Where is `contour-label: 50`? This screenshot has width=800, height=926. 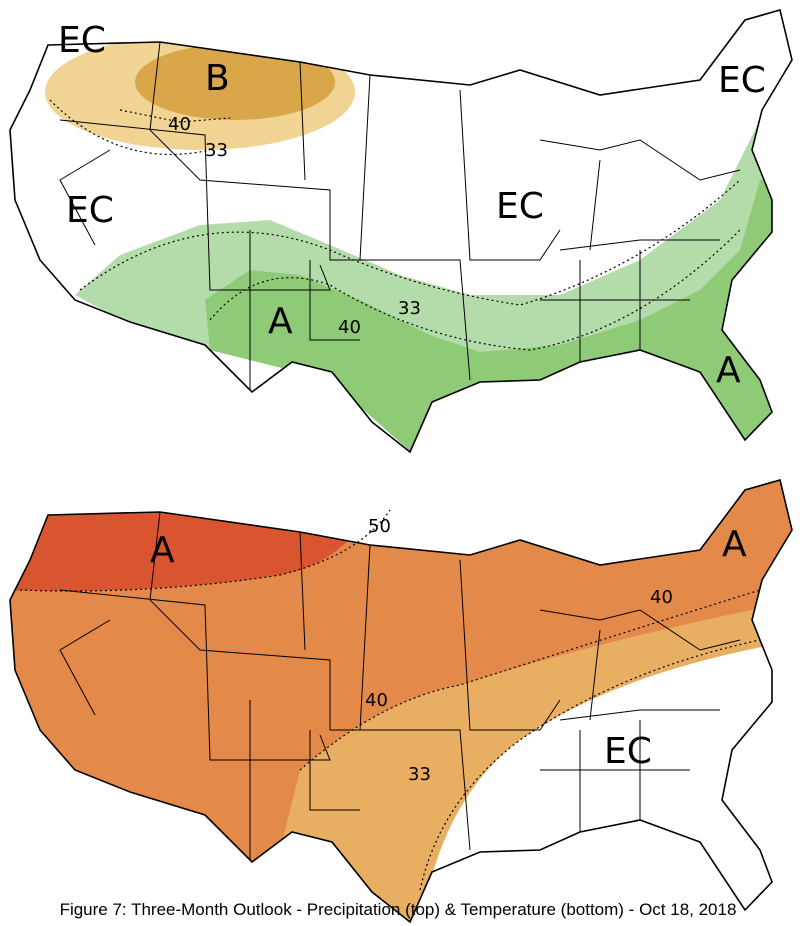 contour-label: 50 is located at coordinates (379, 526).